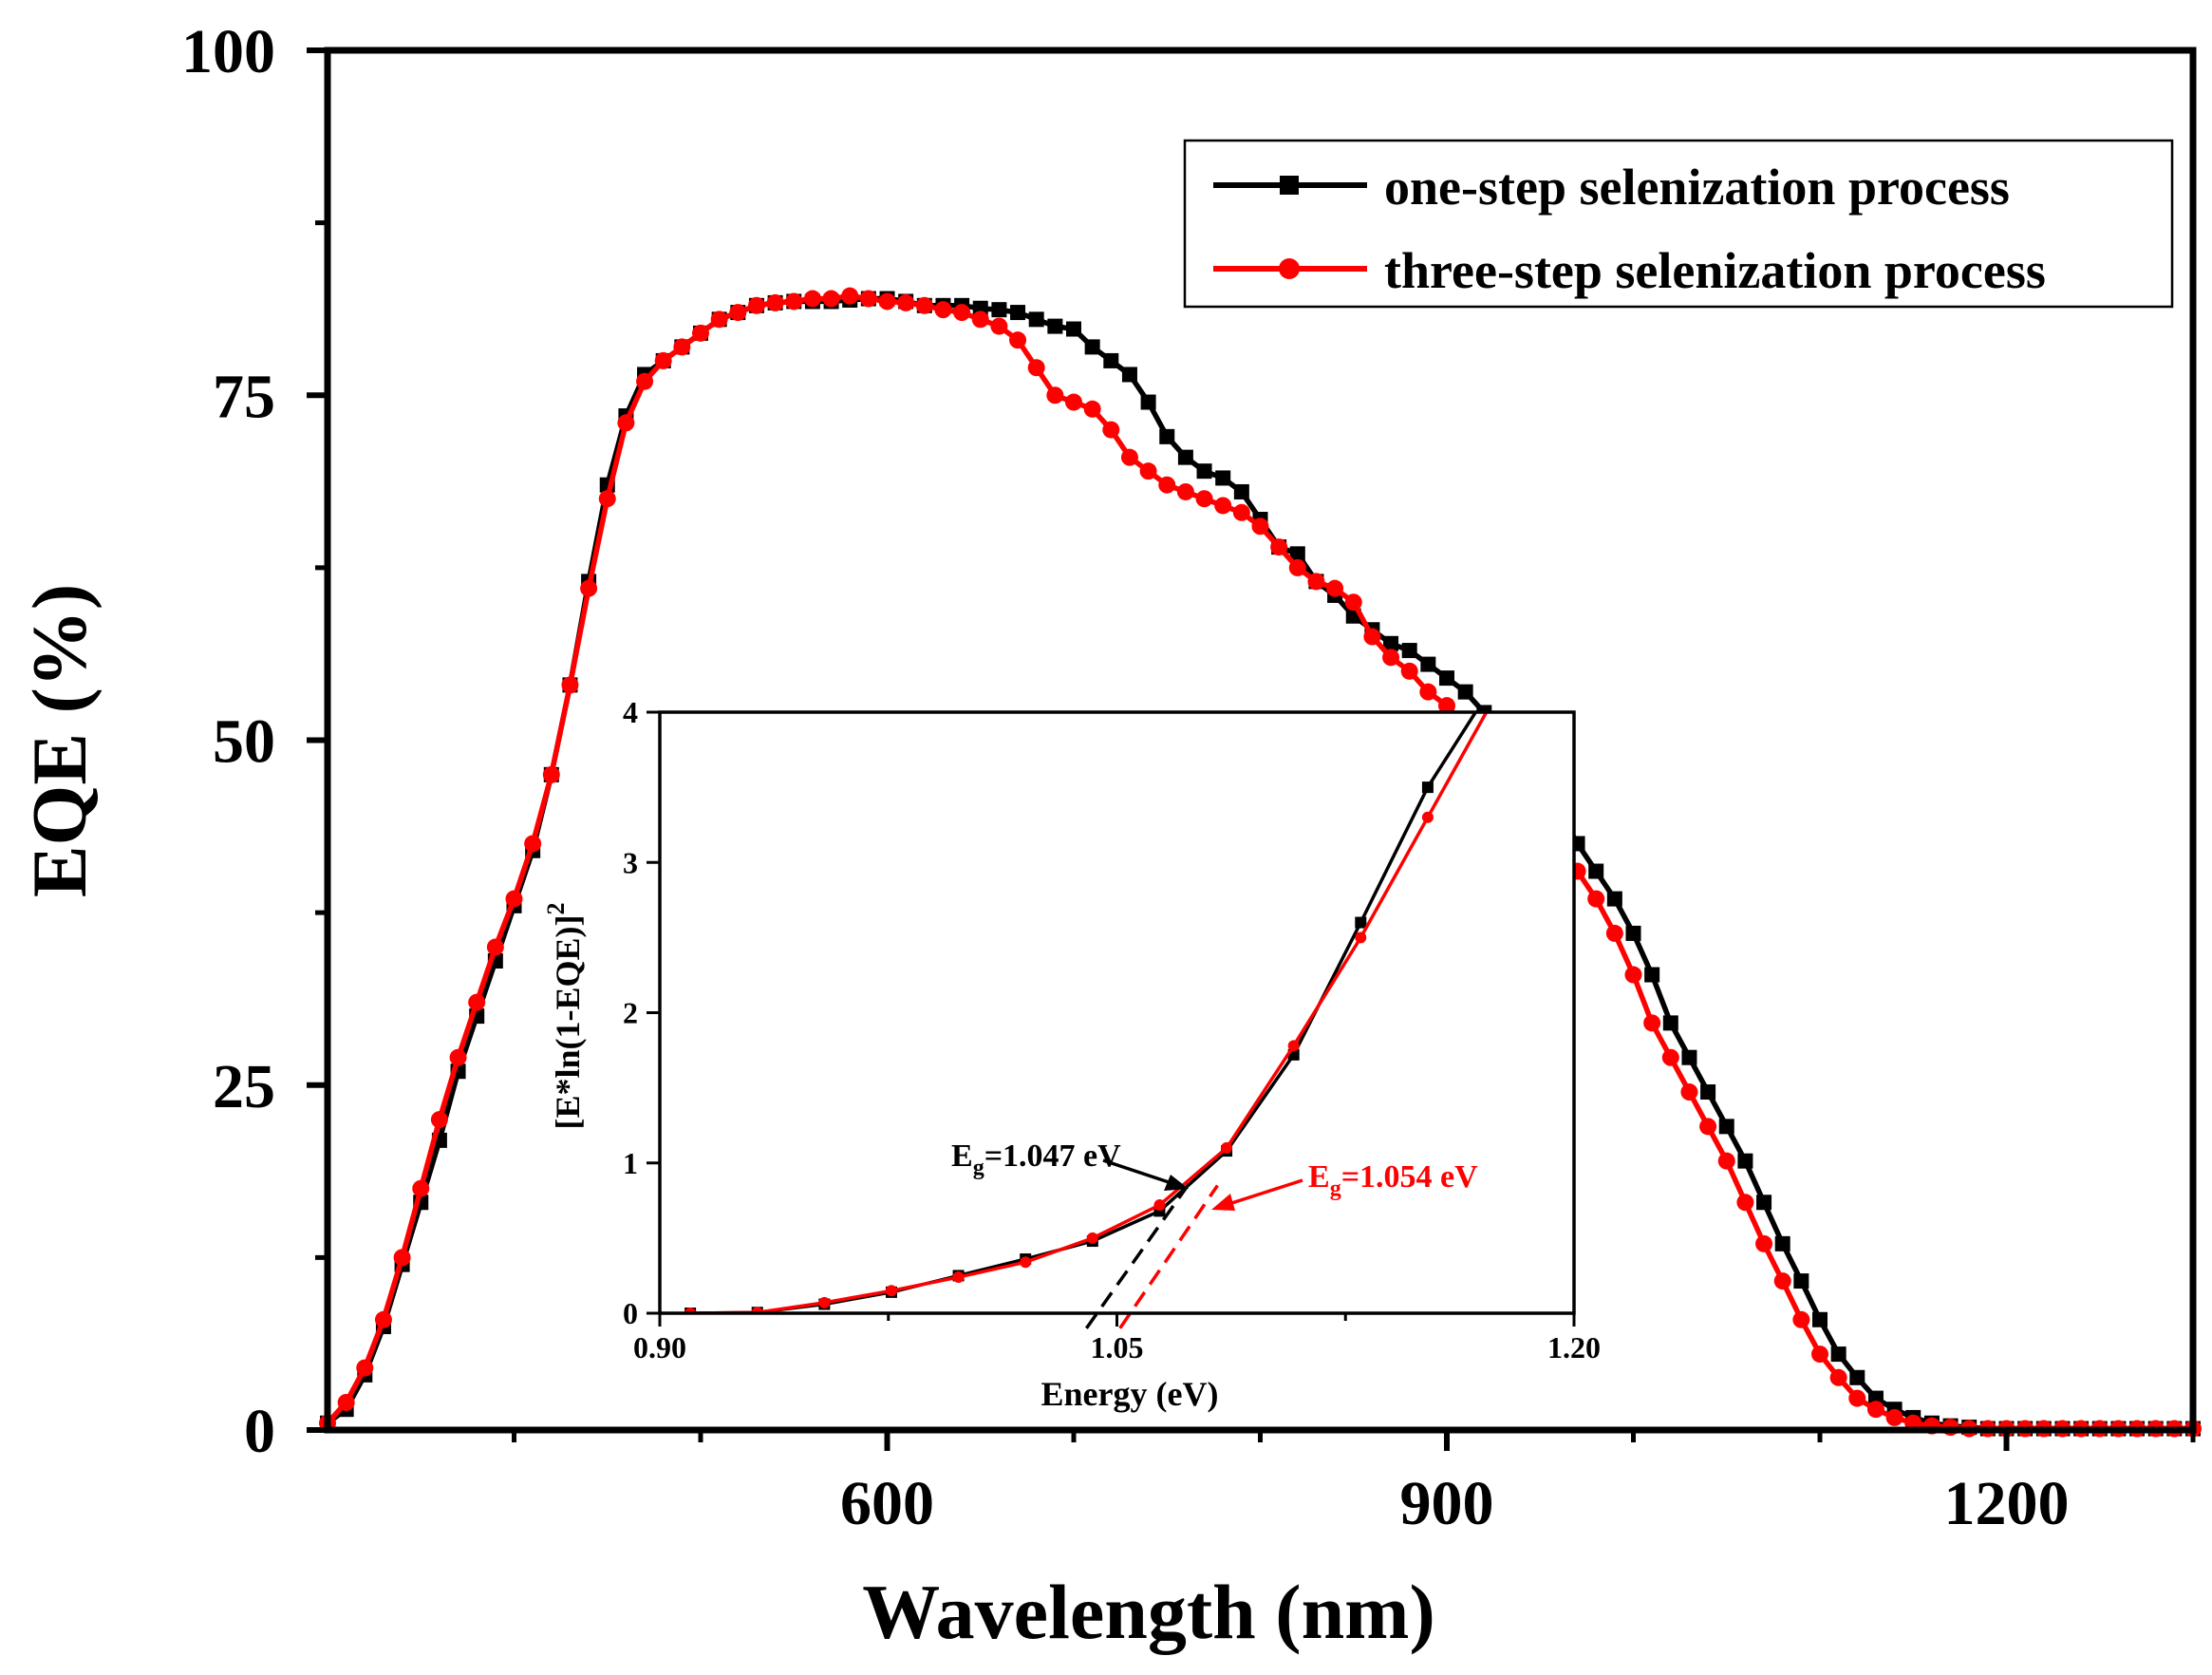  Describe the element at coordinates (564, 1015) in the screenshot. I see `inset-y-axis-label: [E*ln(1-EQE)]2` at that location.